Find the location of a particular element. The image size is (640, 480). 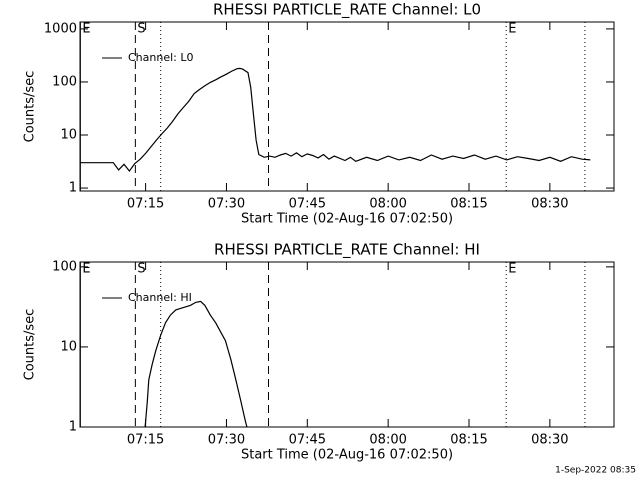

chart-title: RHESSI PARTICLE_RATE Channel: L0 is located at coordinates (347, 10).